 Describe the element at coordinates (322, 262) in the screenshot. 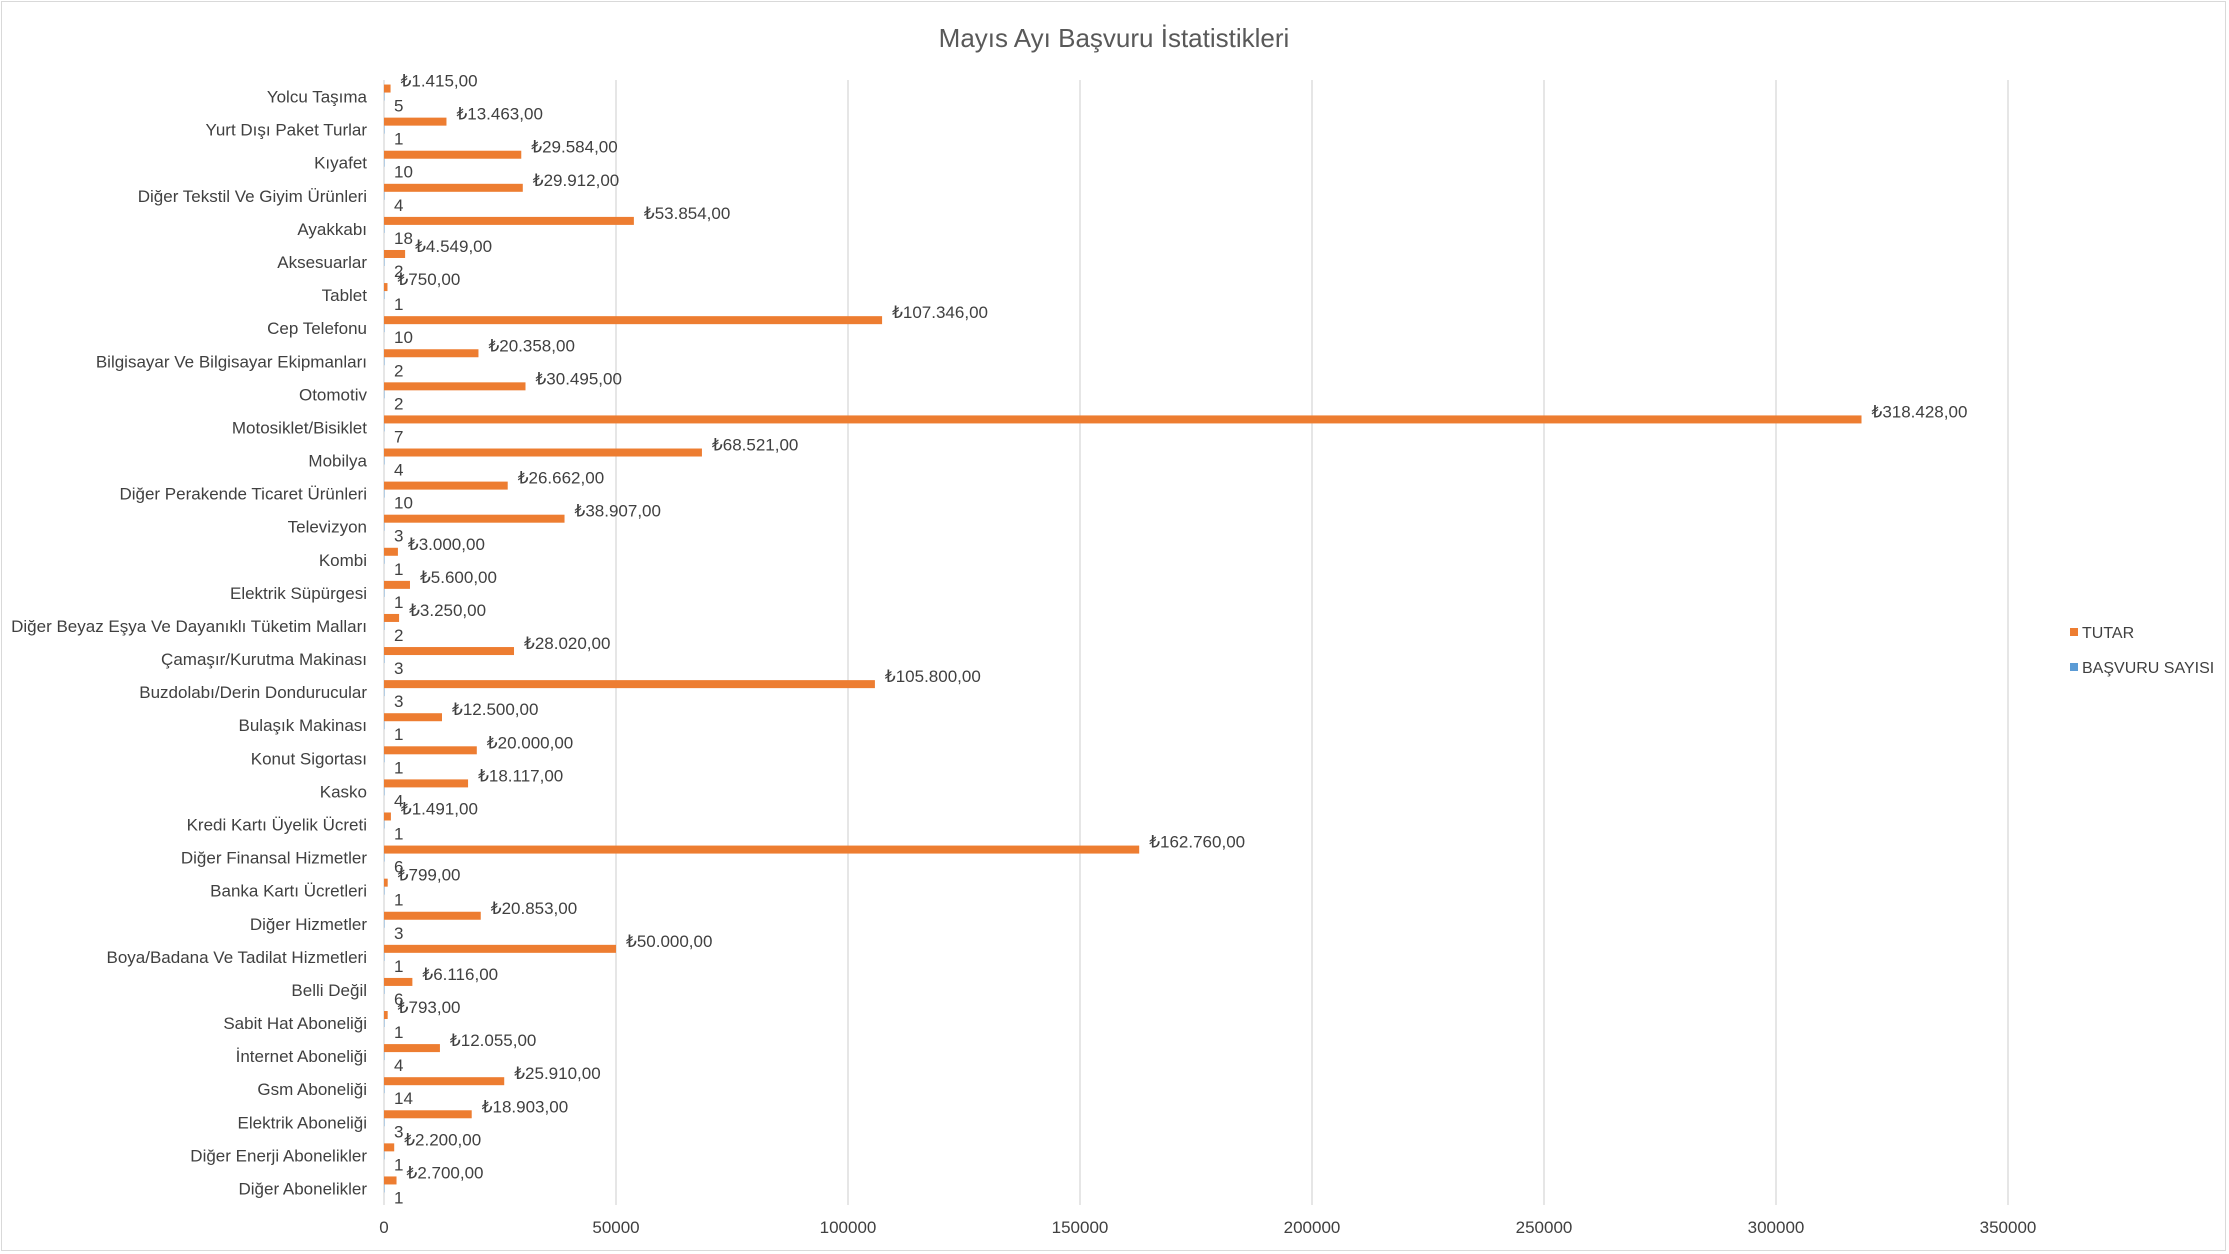

I see `category-label: Aksesuarlar` at that location.